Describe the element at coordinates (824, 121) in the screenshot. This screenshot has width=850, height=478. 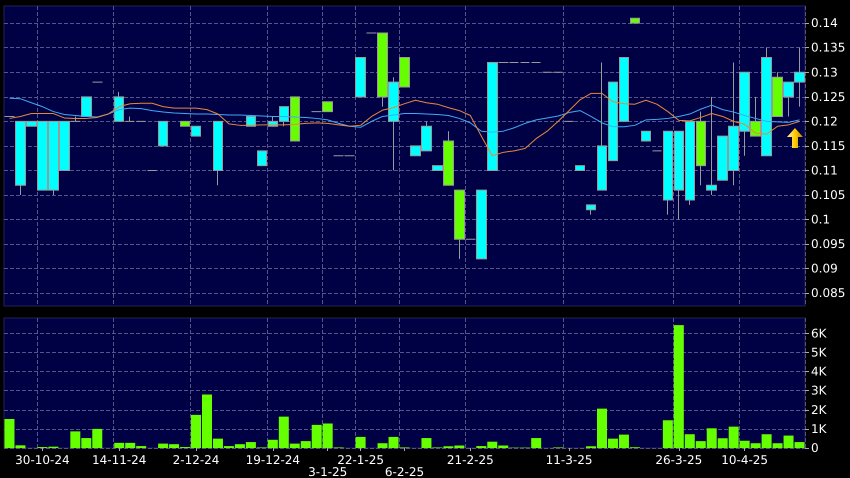
I see `y-tick-label: 0.12` at that location.